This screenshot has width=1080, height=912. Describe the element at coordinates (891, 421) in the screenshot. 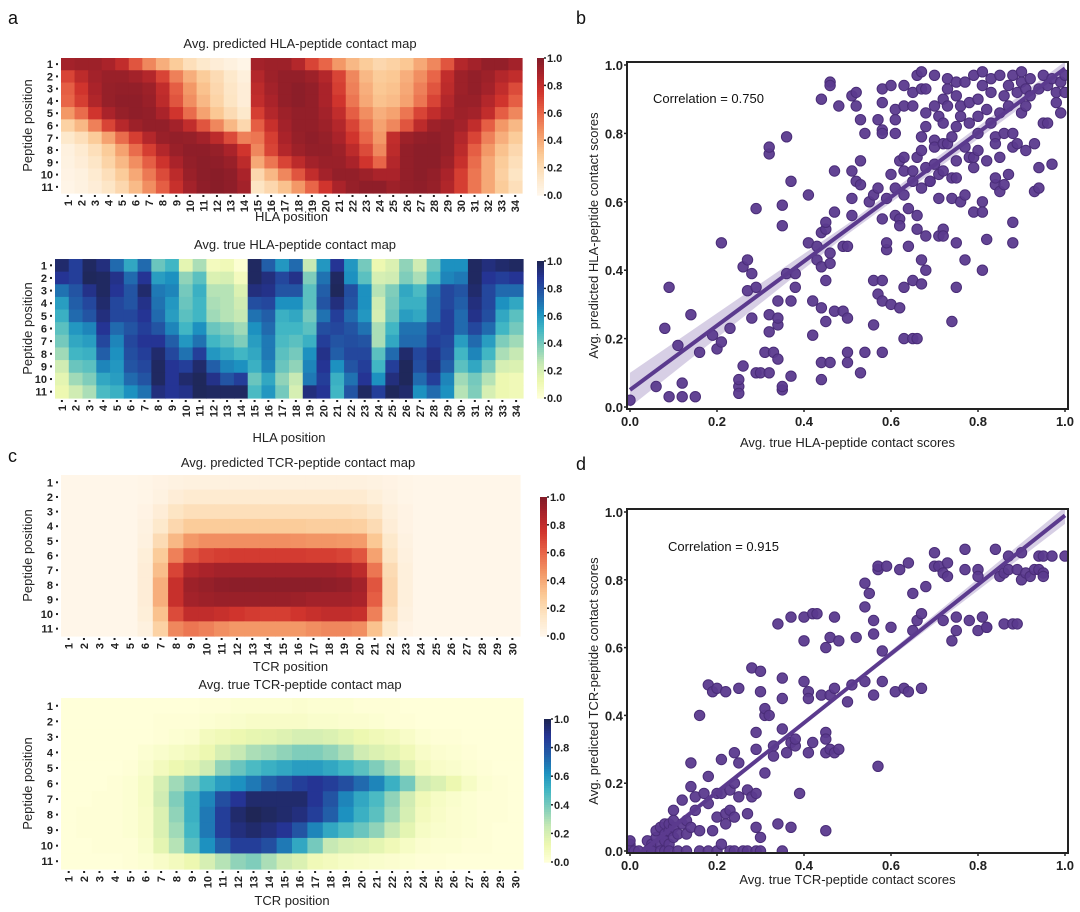

I see `x-tick-label: 0.6` at that location.